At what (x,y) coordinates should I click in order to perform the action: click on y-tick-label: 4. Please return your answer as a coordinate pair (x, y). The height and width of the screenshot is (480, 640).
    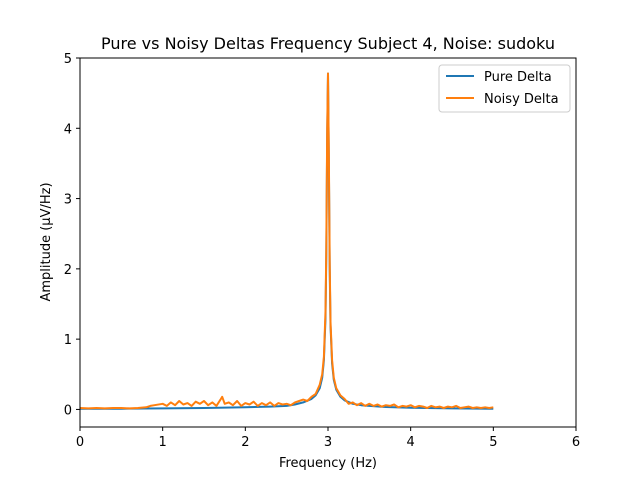
    Looking at the image, I should click on (68, 129).